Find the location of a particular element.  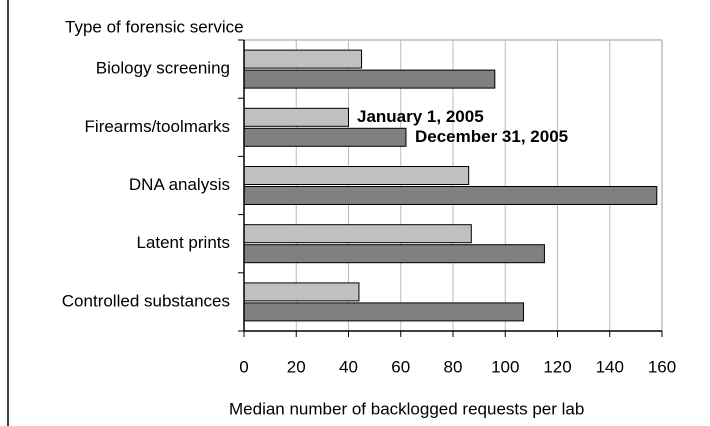

legend-label: December 31, 2005 is located at coordinates (491, 136).